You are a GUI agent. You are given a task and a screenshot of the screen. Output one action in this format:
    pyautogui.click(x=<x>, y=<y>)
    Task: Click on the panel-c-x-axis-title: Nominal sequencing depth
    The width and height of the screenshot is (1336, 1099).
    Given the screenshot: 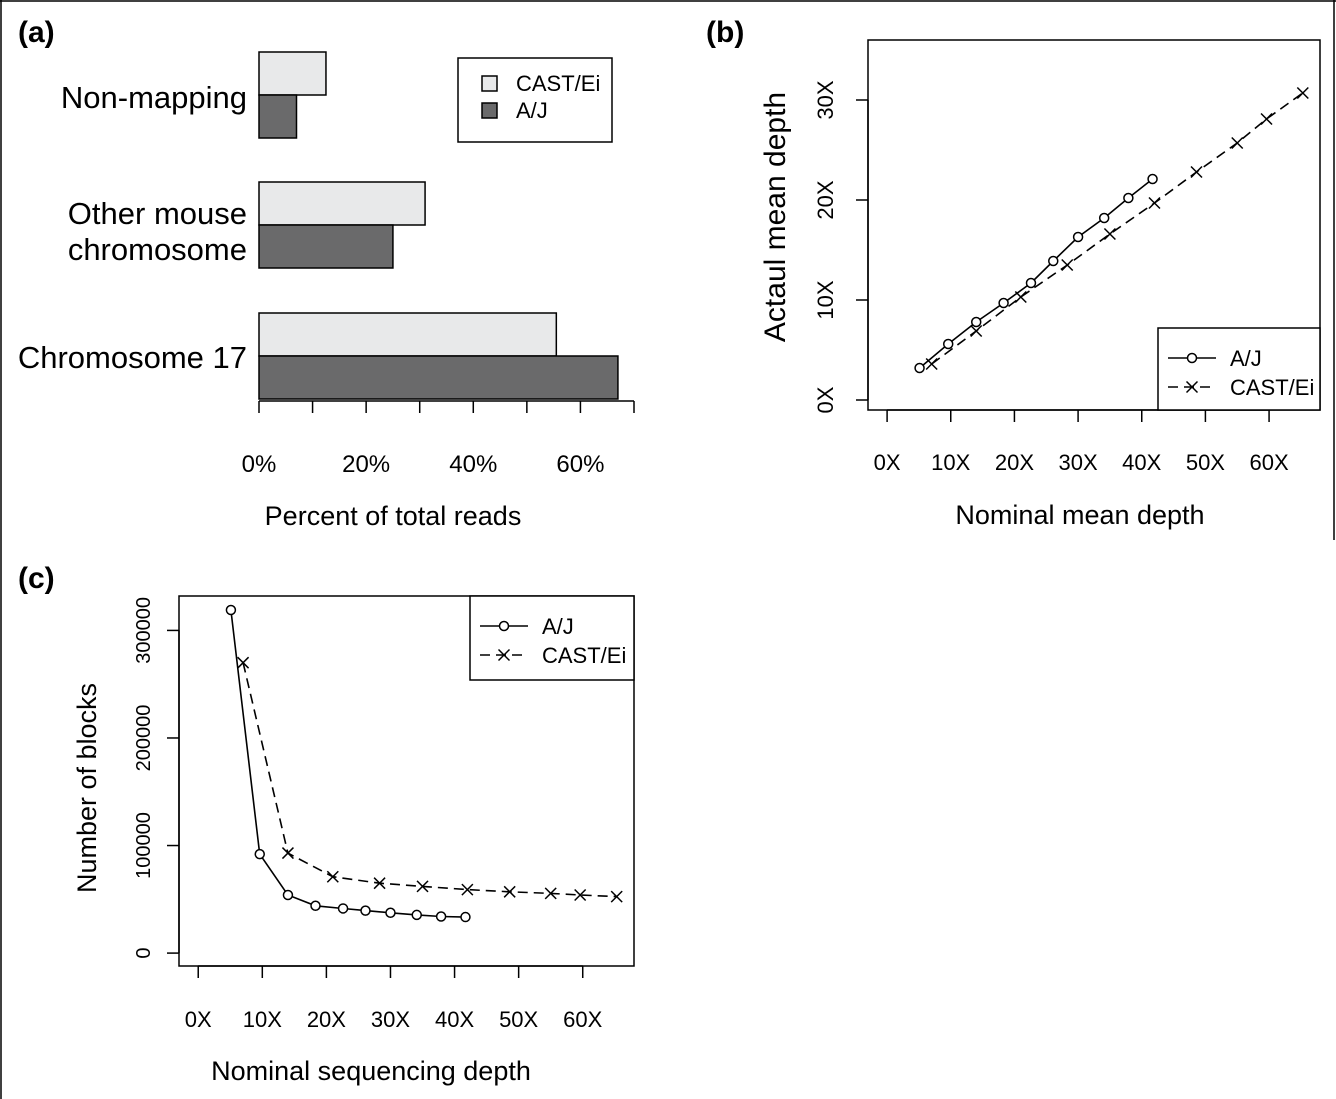 What is the action you would take?
    pyautogui.click(x=371, y=1071)
    